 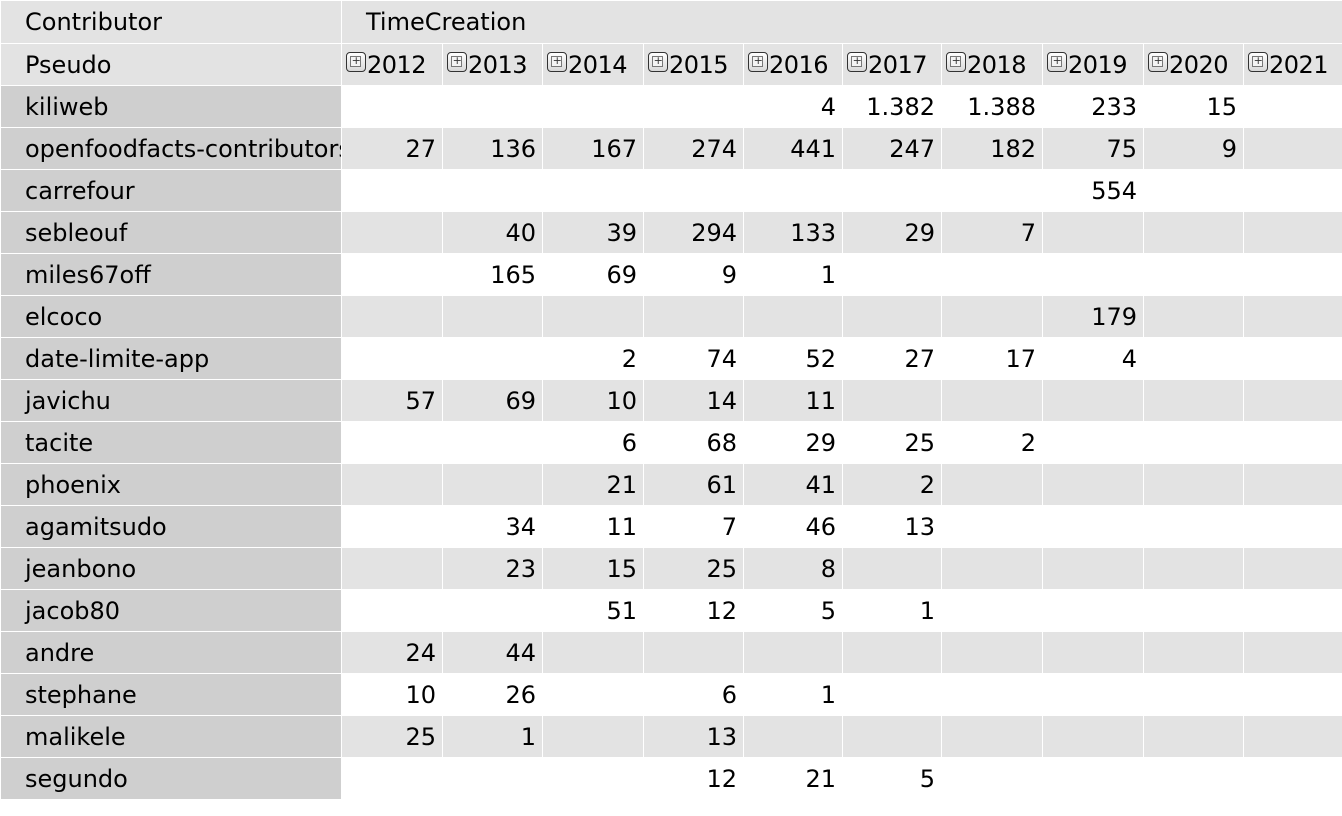 I want to click on year-label: 2013, so click(x=498, y=64).